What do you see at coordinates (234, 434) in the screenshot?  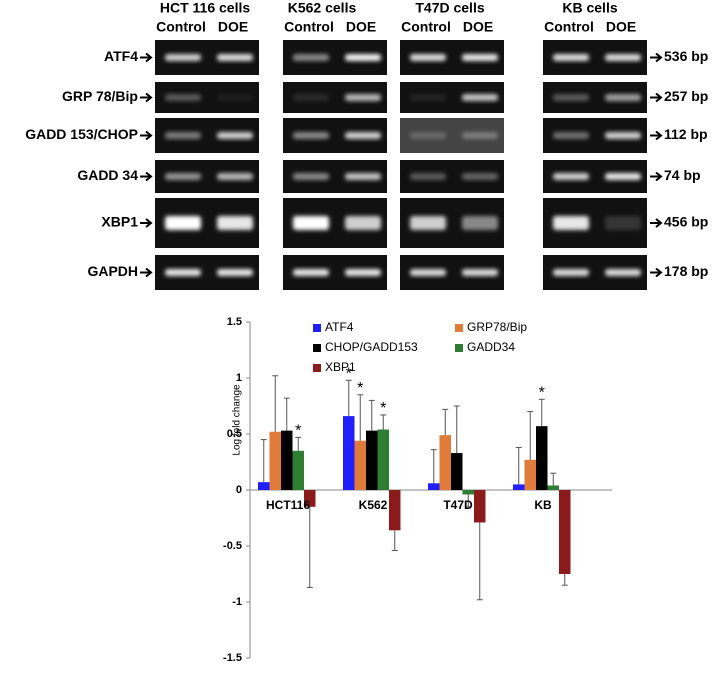 I see `y-tick-label: 0.5` at bounding box center [234, 434].